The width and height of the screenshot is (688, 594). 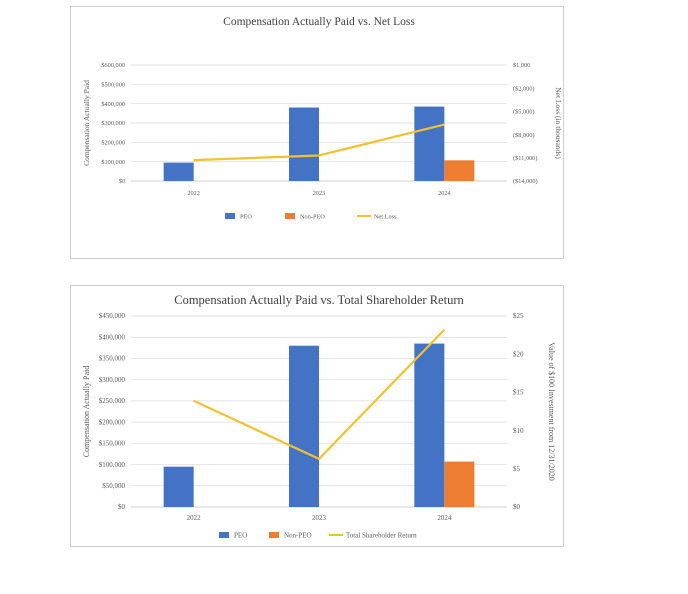 What do you see at coordinates (517, 507) in the screenshot?
I see `y2-tick-label: $0` at bounding box center [517, 507].